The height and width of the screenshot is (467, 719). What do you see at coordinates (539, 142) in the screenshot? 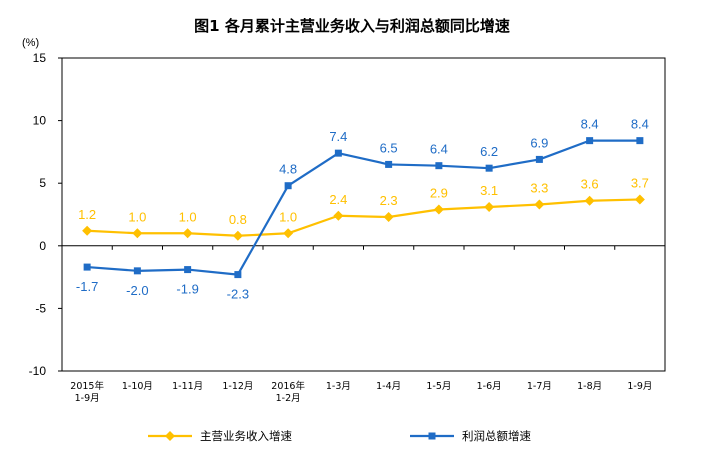
I see `data-label: 6.9` at bounding box center [539, 142].